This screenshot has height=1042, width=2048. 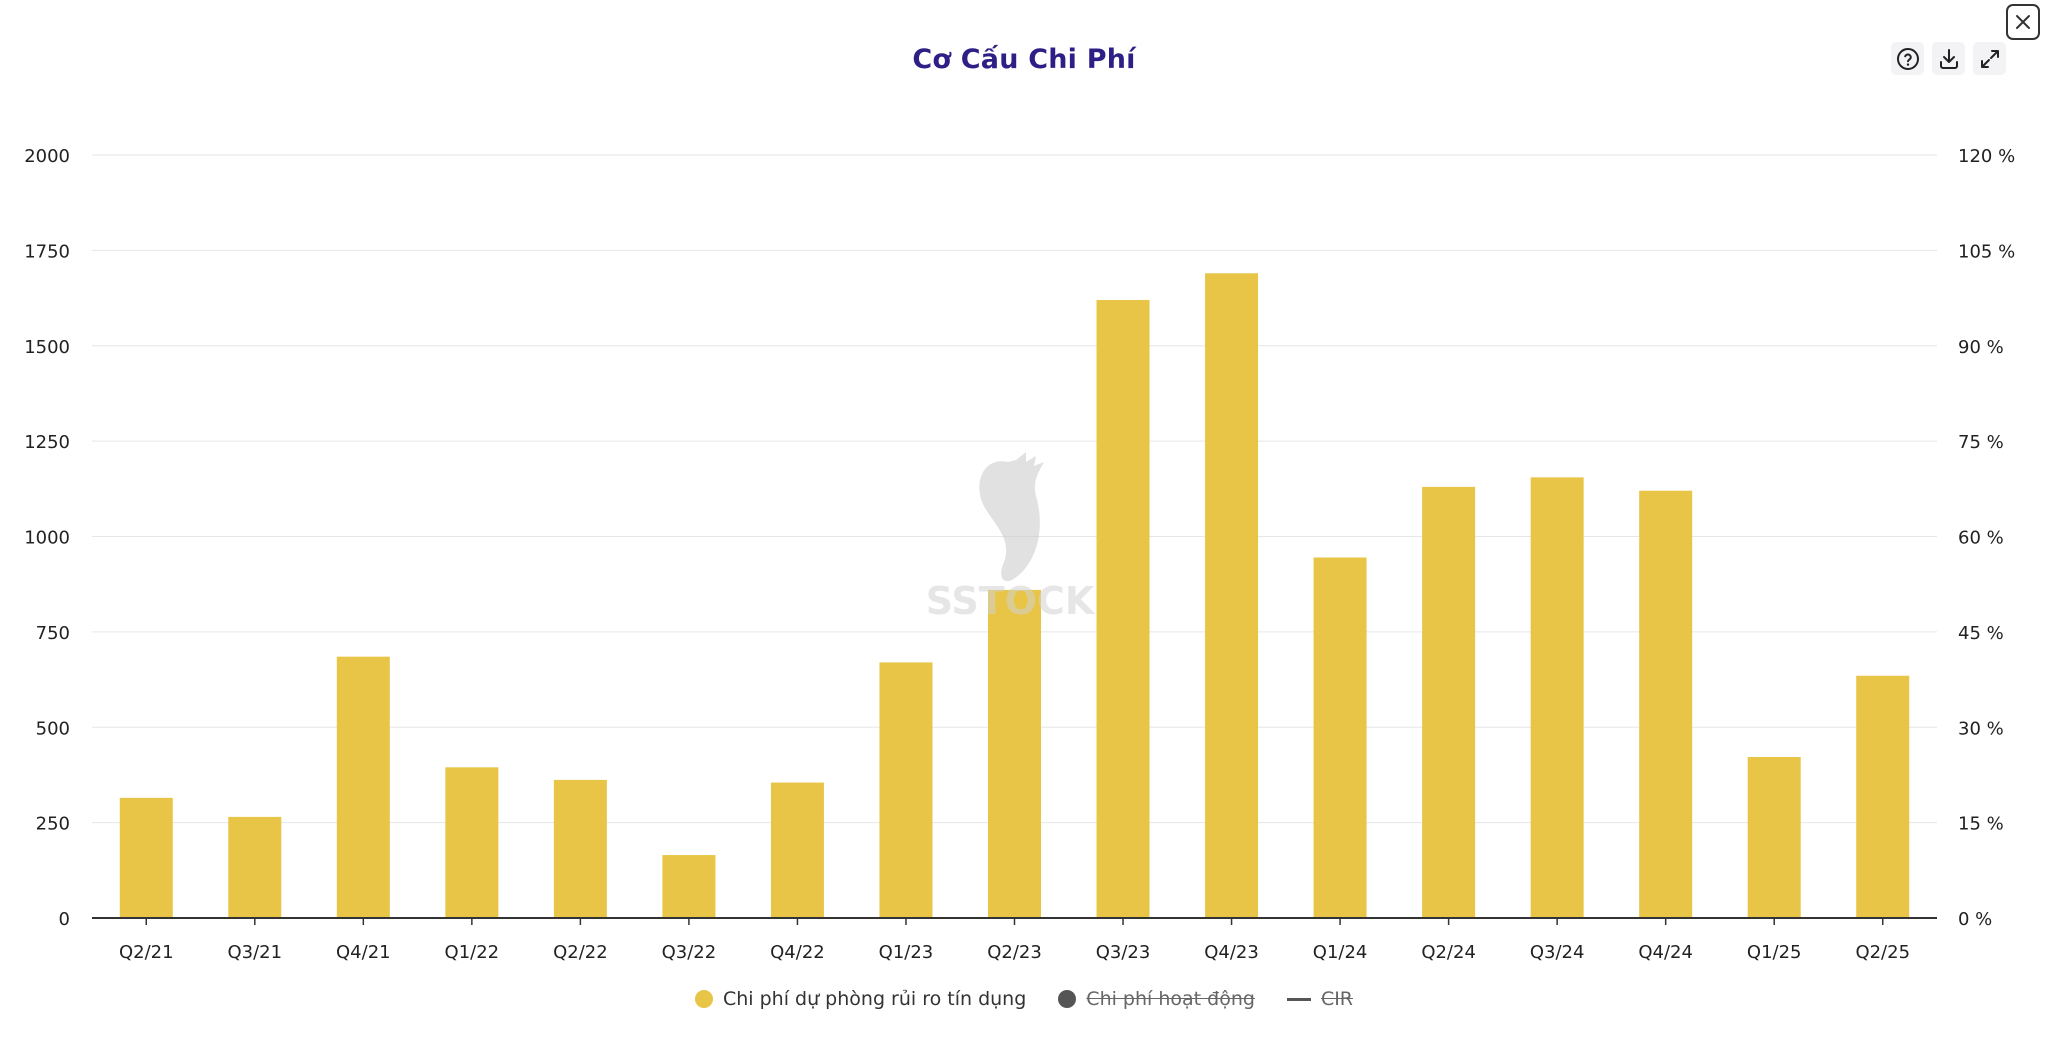 What do you see at coordinates (1986, 251) in the screenshot?
I see `y2-tick-label: 105 %` at bounding box center [1986, 251].